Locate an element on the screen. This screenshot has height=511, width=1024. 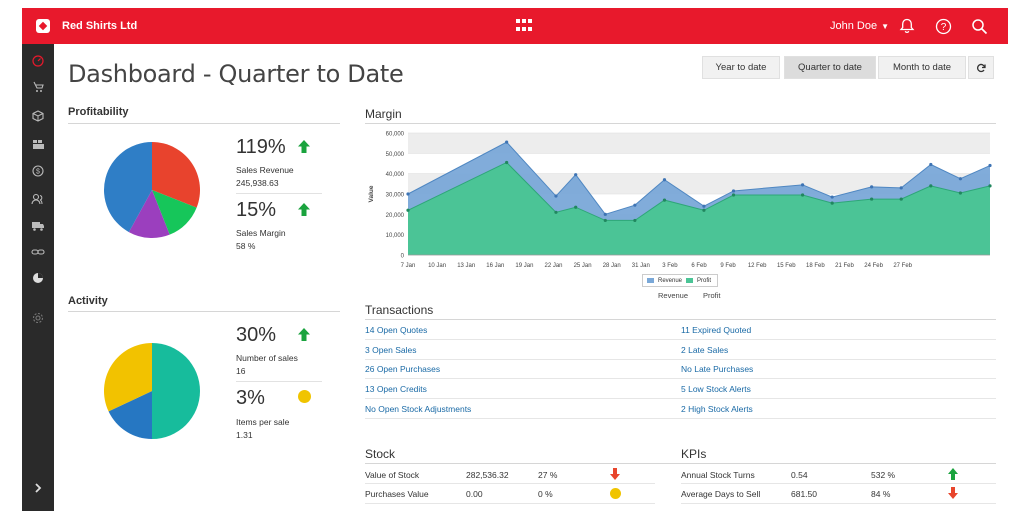
sales-margin-value: 58 % is located at coordinates (246, 246).